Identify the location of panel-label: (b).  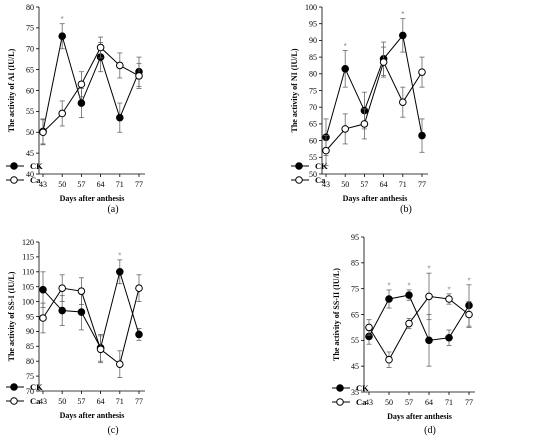
(406, 209).